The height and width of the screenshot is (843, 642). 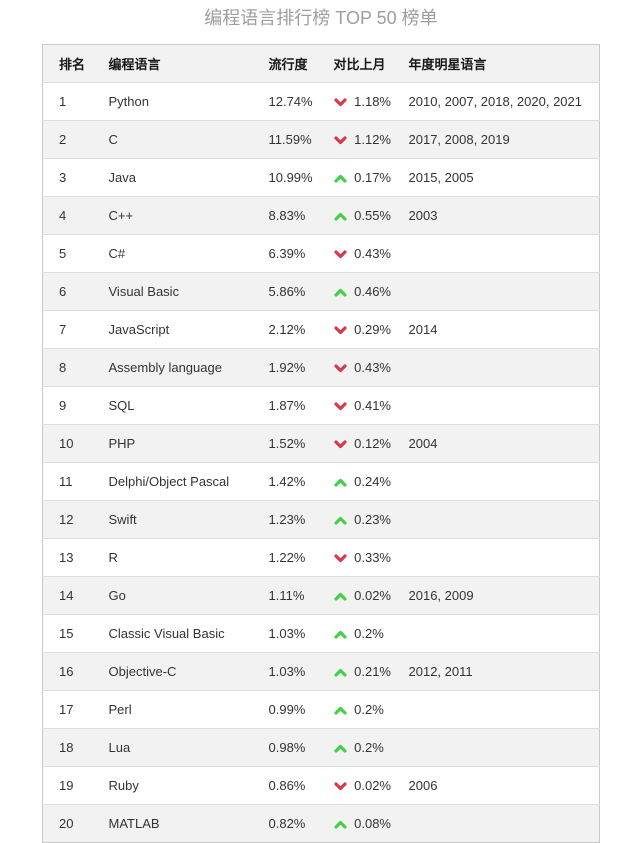 I want to click on popularity-cell: 1.87%, so click(x=285, y=405).